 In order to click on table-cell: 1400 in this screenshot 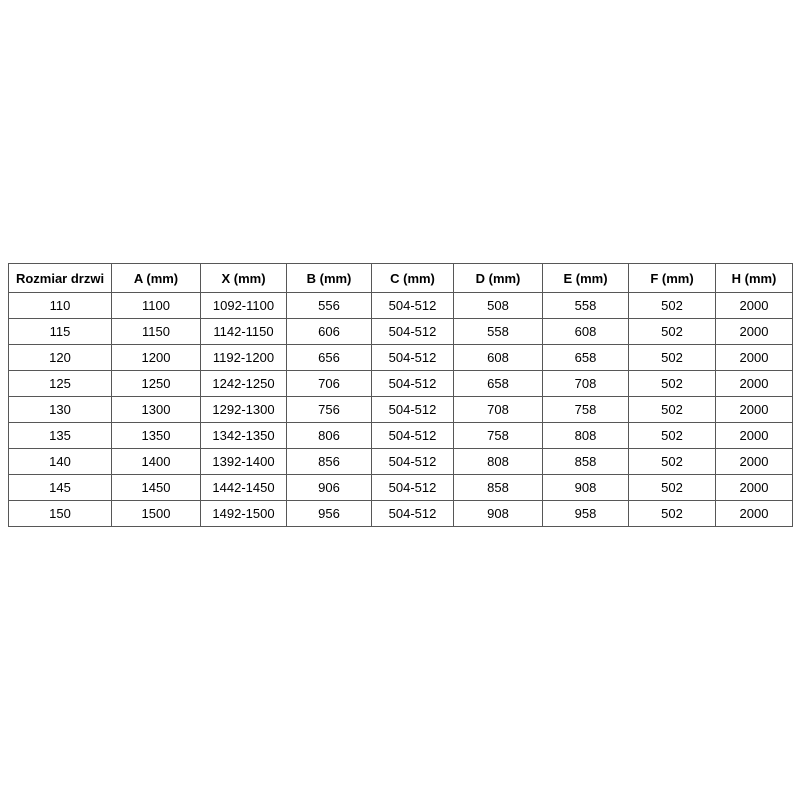, I will do `click(156, 461)`.